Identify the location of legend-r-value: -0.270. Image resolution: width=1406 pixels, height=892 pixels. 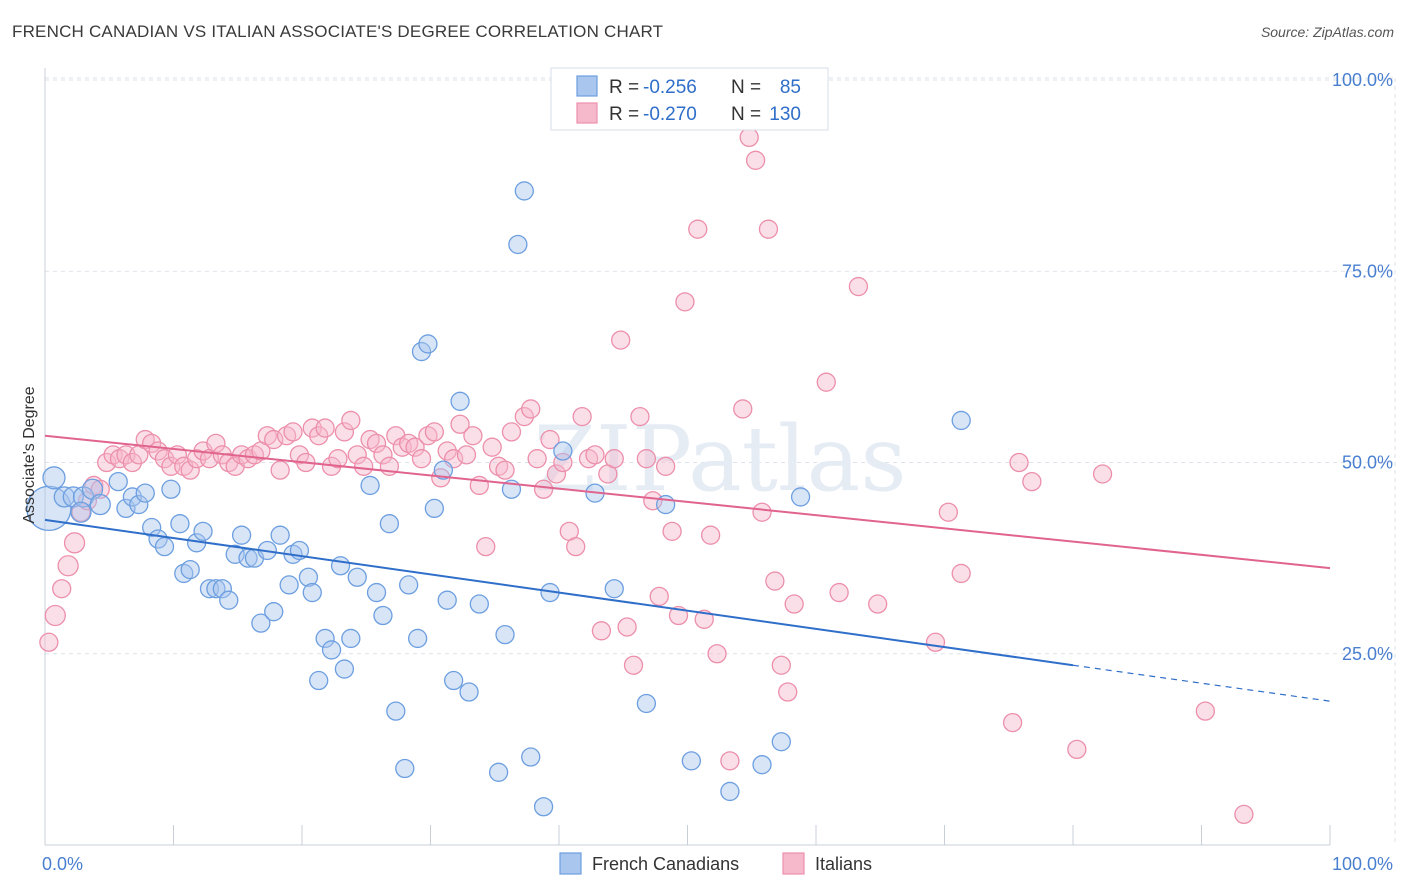
(670, 114).